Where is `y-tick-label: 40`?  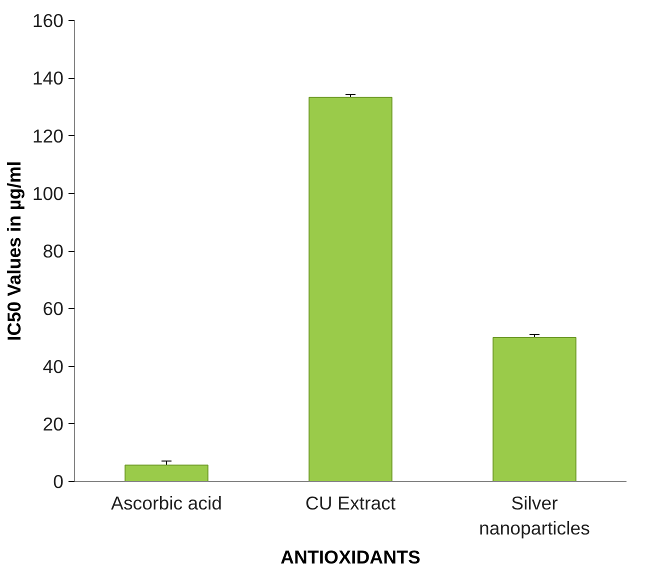 y-tick-label: 40 is located at coordinates (53, 366).